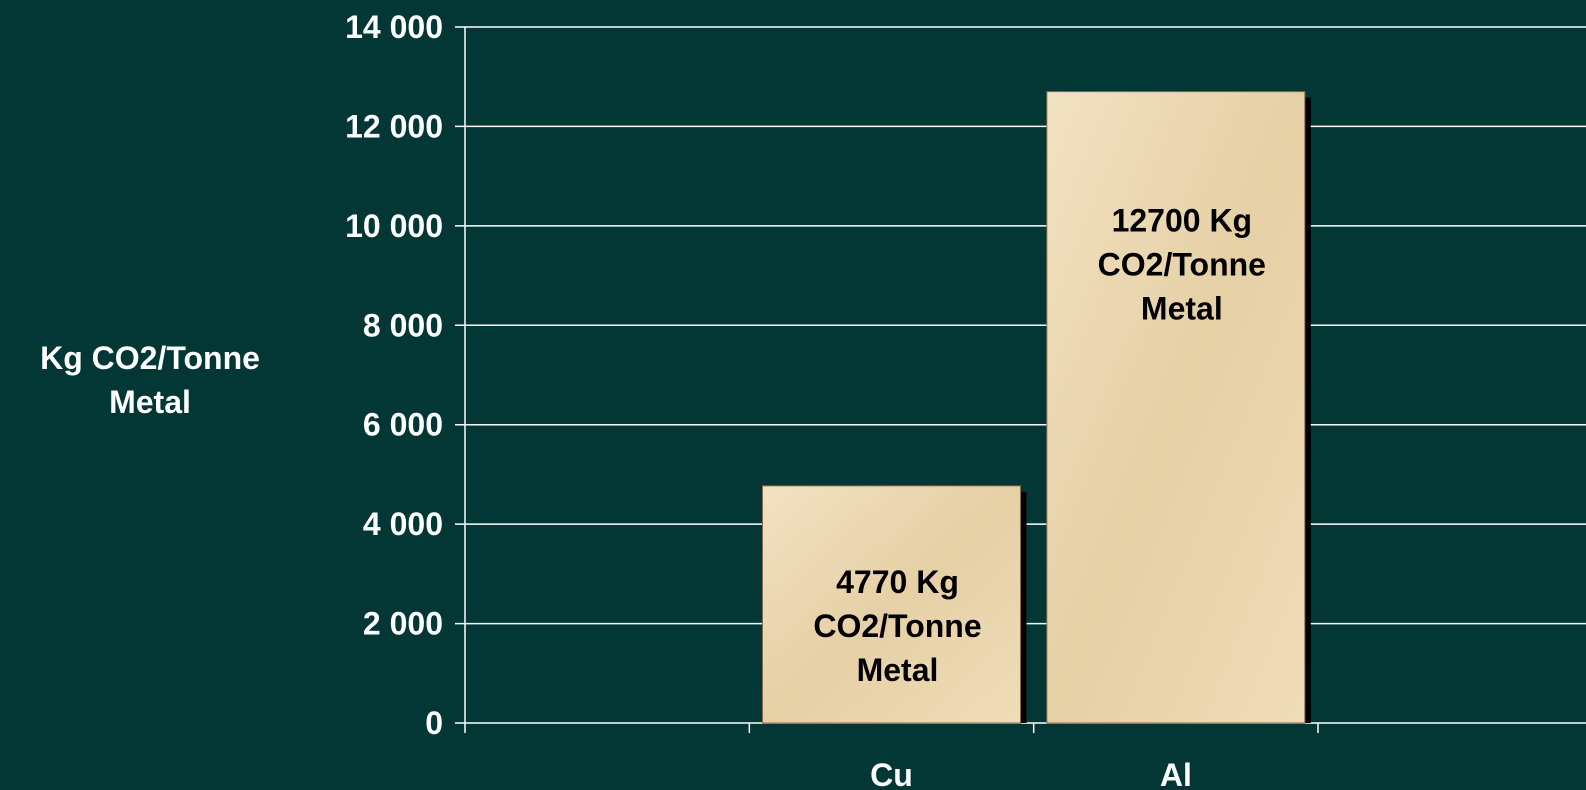 The image size is (1586, 790). What do you see at coordinates (403, 624) in the screenshot?
I see `y-tick-label: 2 000` at bounding box center [403, 624].